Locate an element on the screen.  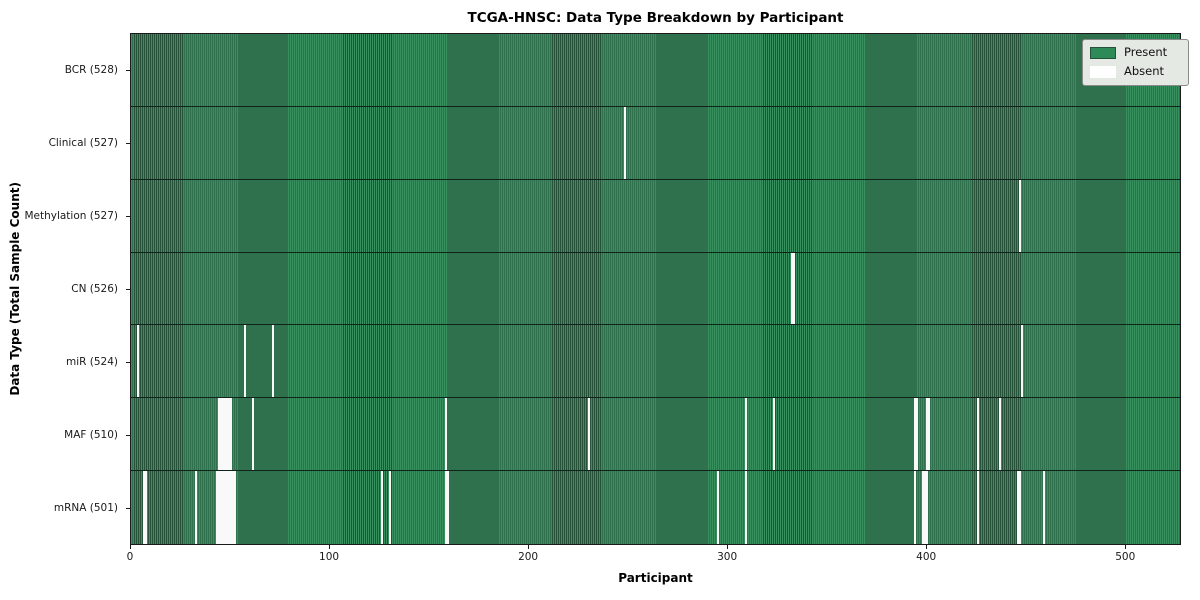
x-tick-label: 0 is located at coordinates (130, 557).